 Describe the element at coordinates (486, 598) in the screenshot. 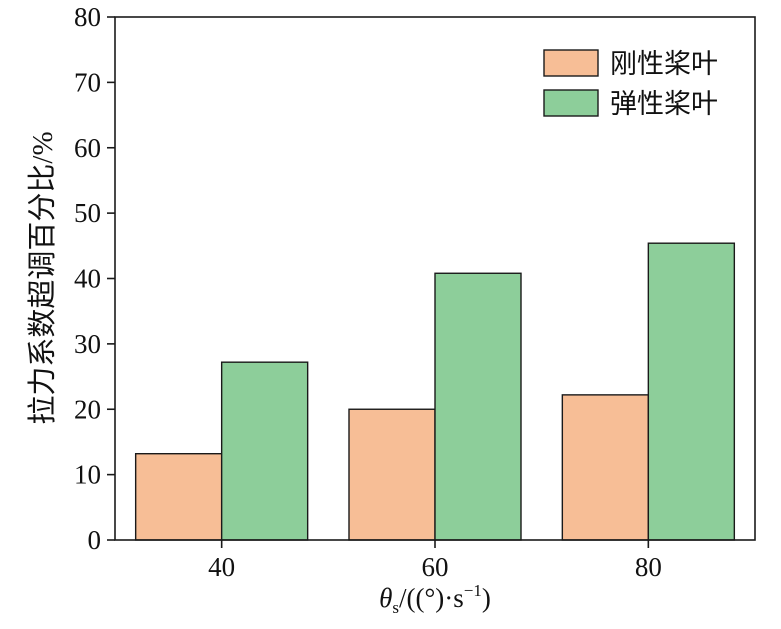

I see `x-axis-label-close: )` at that location.